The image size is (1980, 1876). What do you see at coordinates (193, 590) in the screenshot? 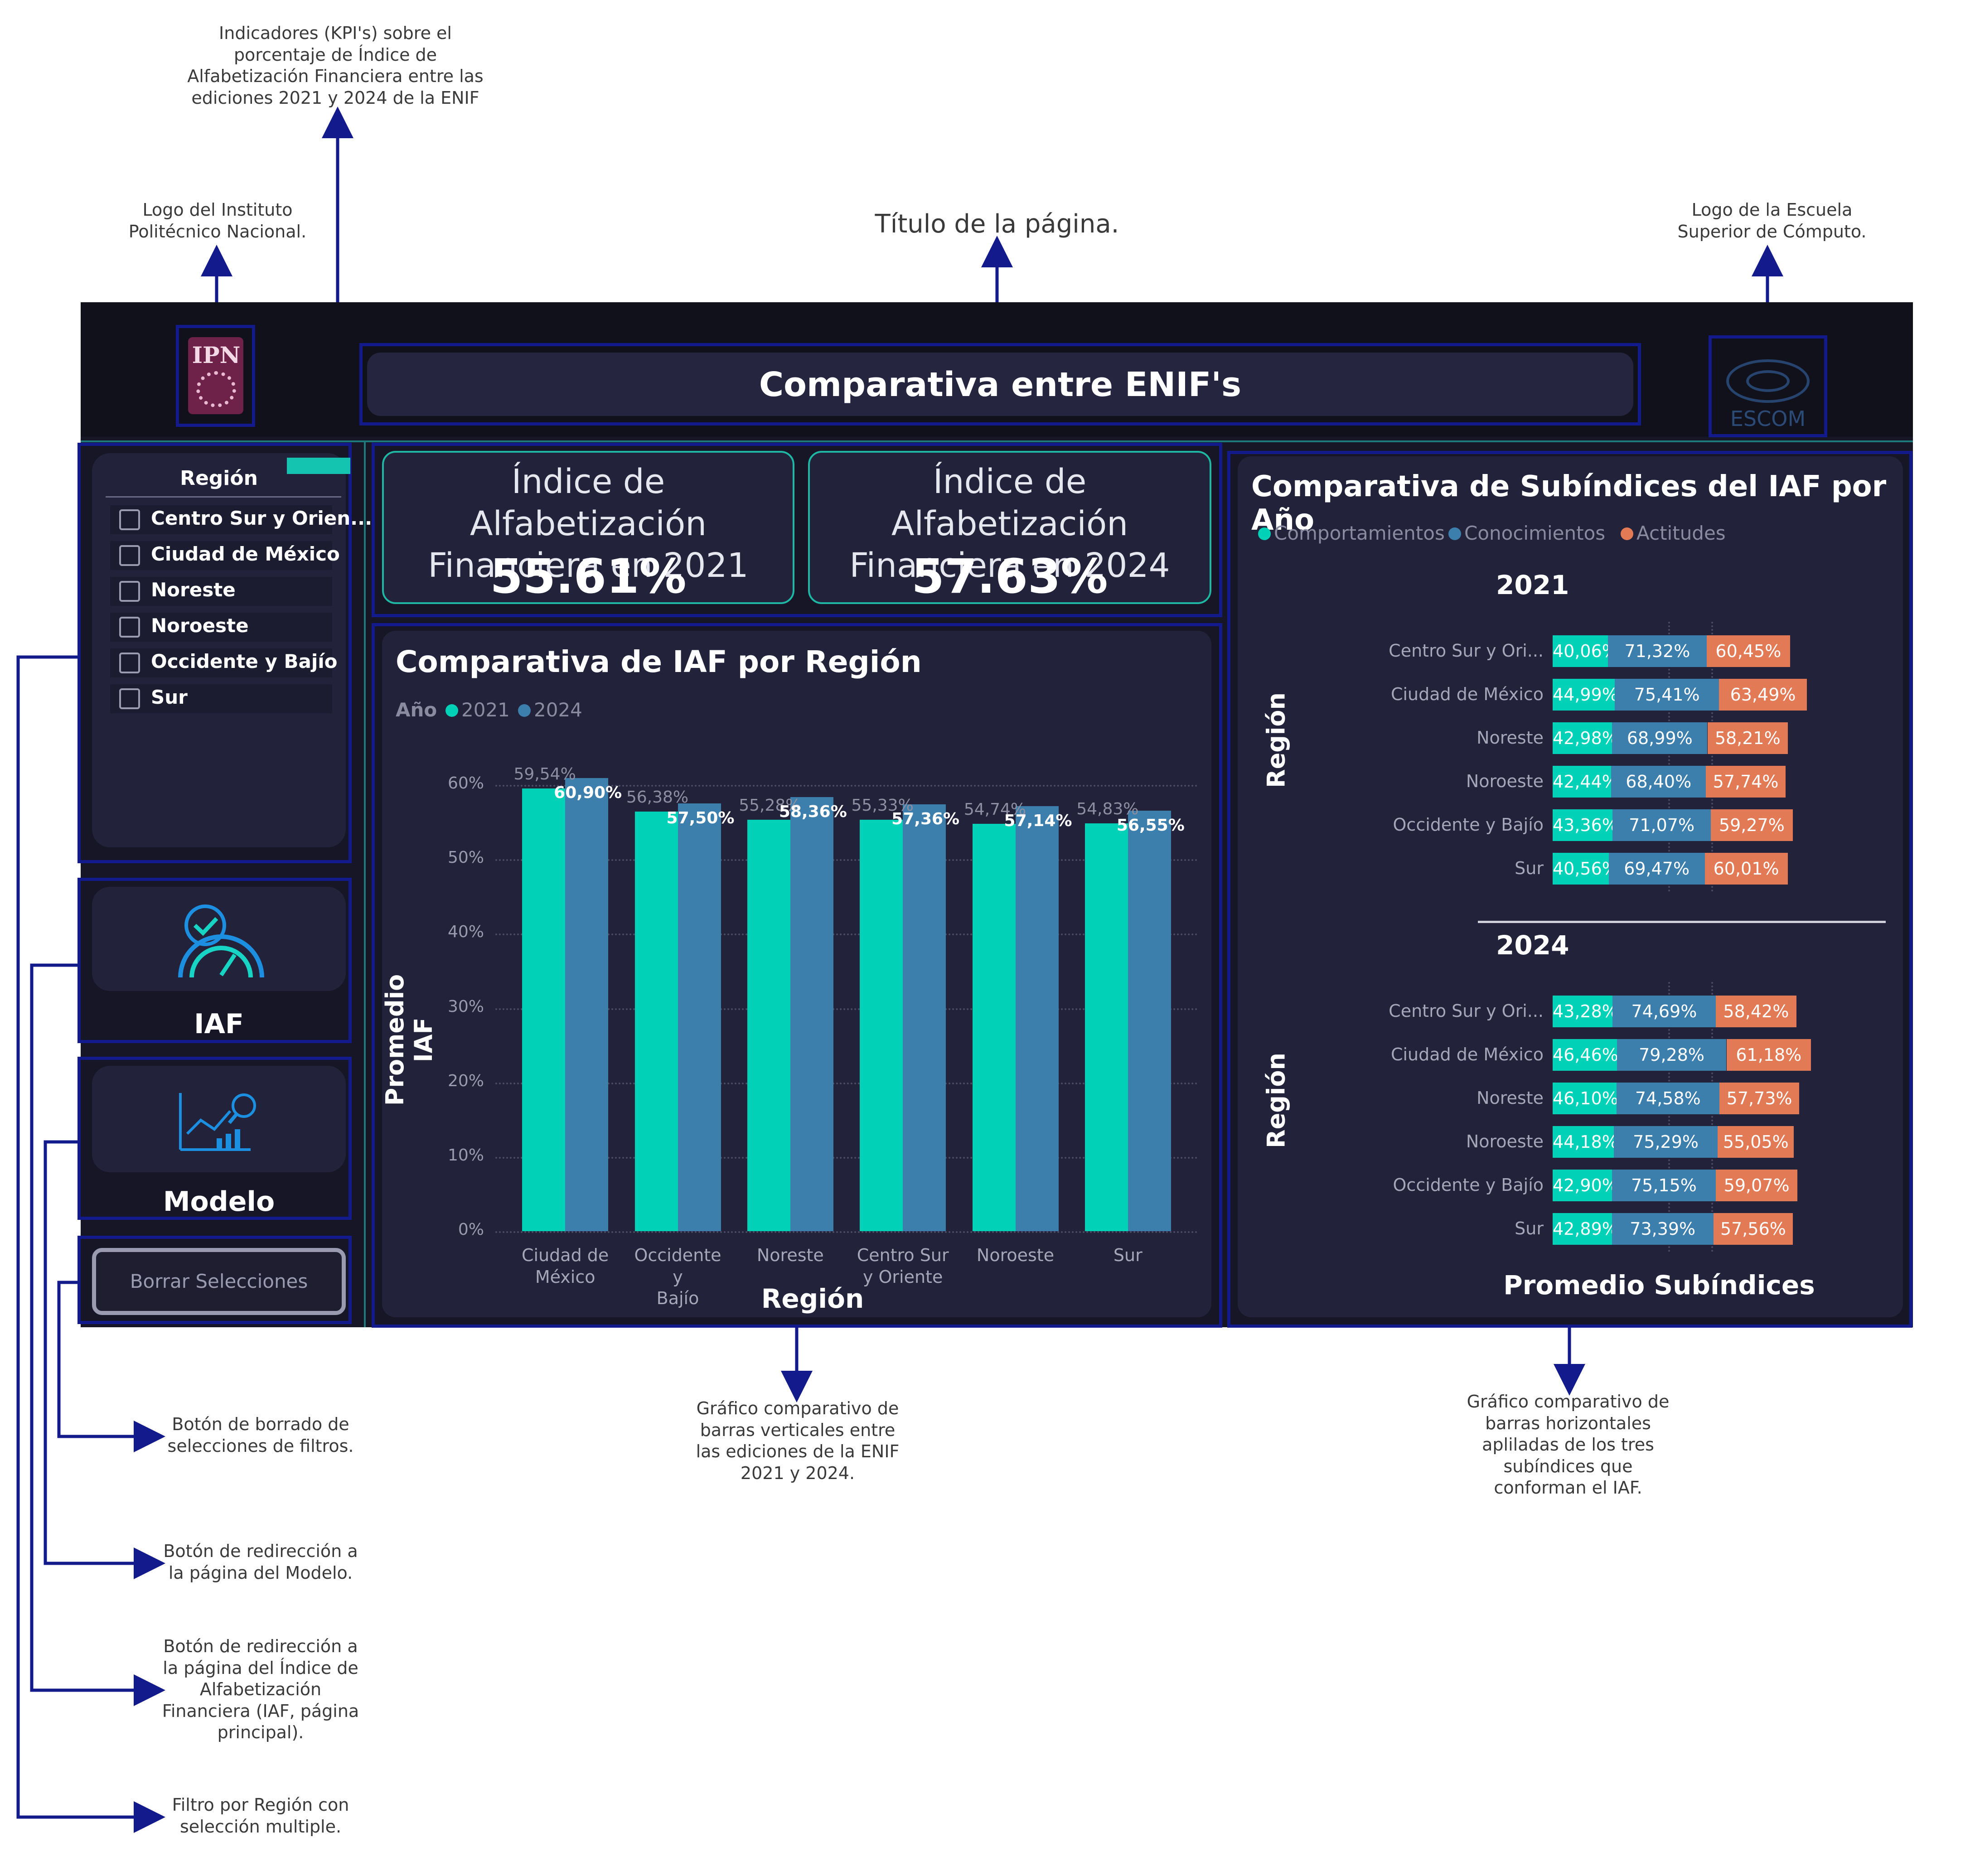
I see `slicer-item-label: Noreste` at bounding box center [193, 590].